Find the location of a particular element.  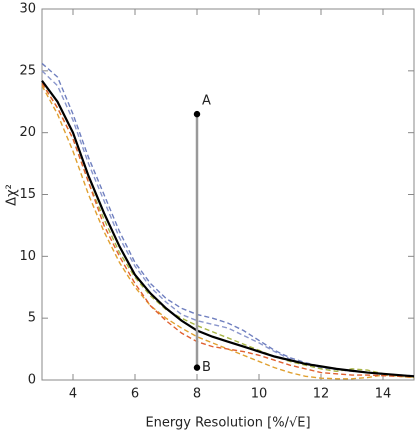

marker-label: A is located at coordinates (206, 101).